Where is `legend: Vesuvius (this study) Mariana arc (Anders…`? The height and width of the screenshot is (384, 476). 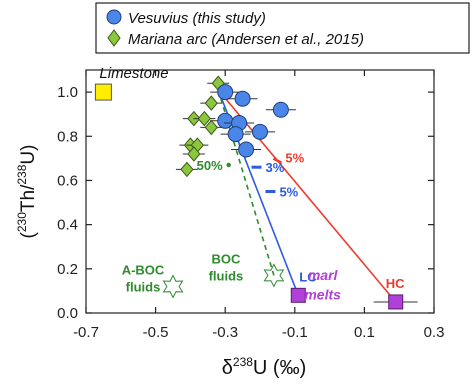
legend: Vesuvius (this study) Mariana arc (Anders… is located at coordinates (282, 28).